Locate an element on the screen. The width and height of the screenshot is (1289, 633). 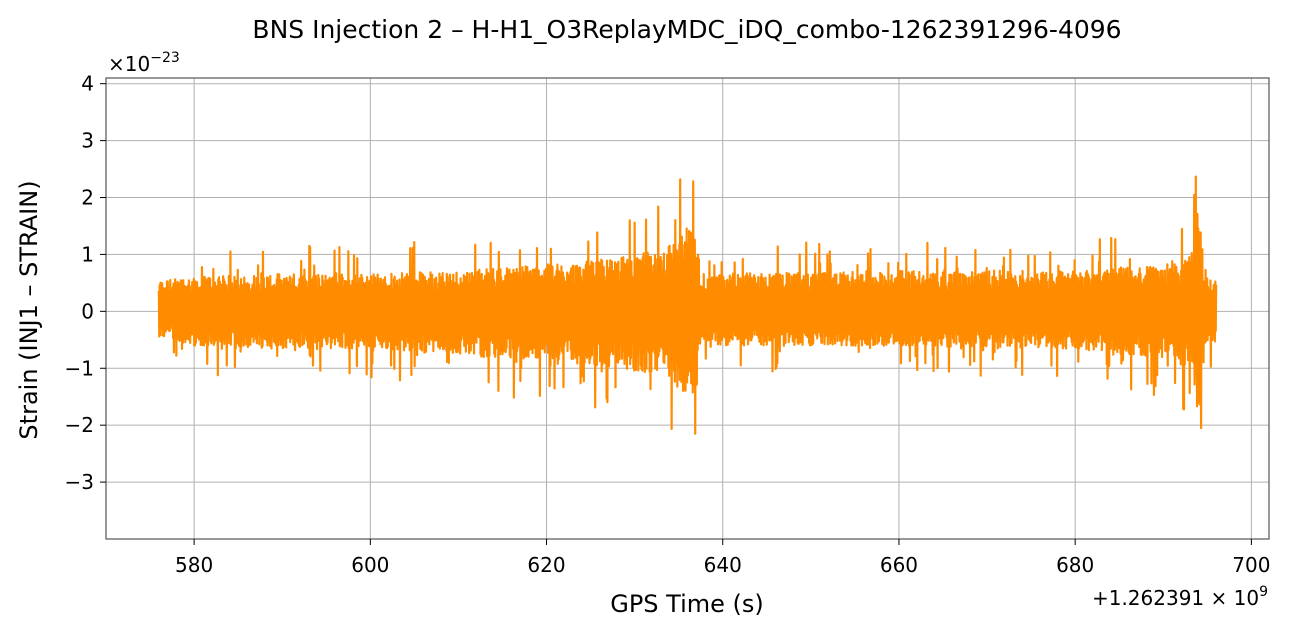
x-offset-exponent: 9 is located at coordinates (1263, 592).